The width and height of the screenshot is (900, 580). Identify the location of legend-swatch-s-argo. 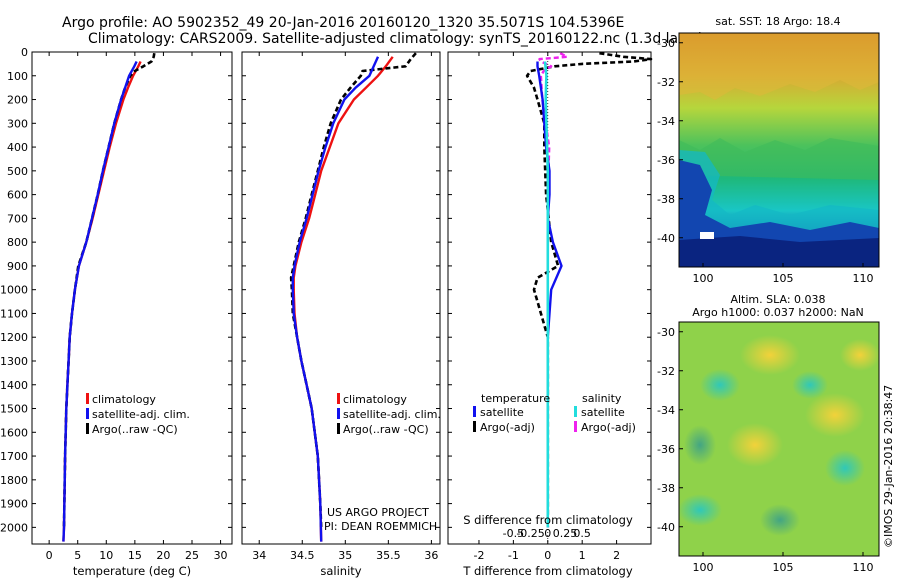
(575, 426).